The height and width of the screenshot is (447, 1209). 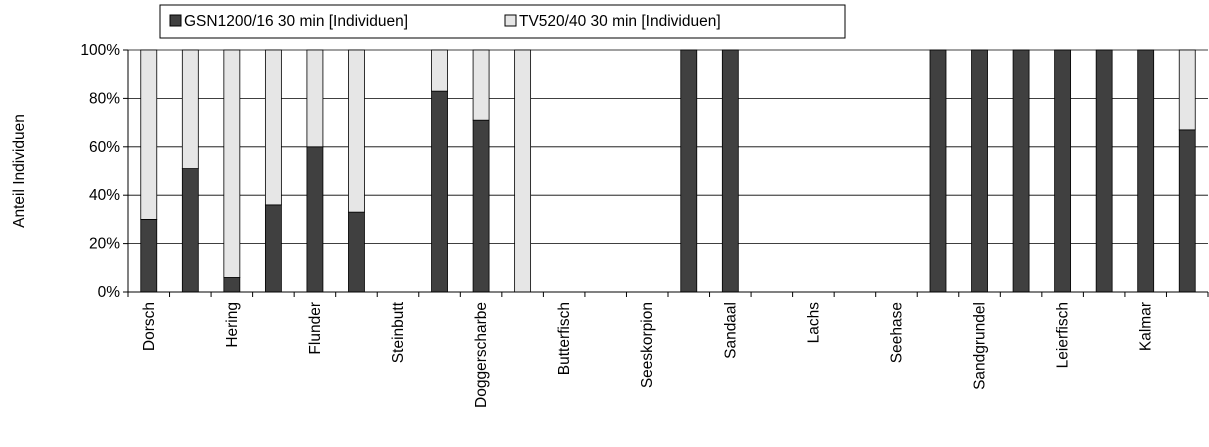 I want to click on x-category-label: Leierfisch, so click(x=1063, y=335).